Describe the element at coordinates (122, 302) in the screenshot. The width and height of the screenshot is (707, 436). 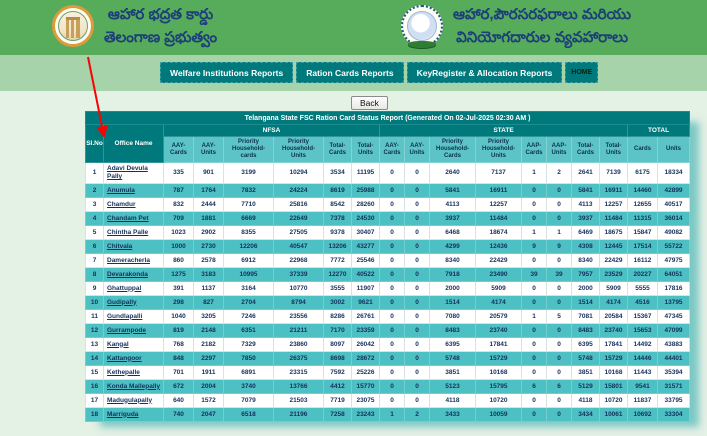
I see `office-name-link: Gudipally` at that location.